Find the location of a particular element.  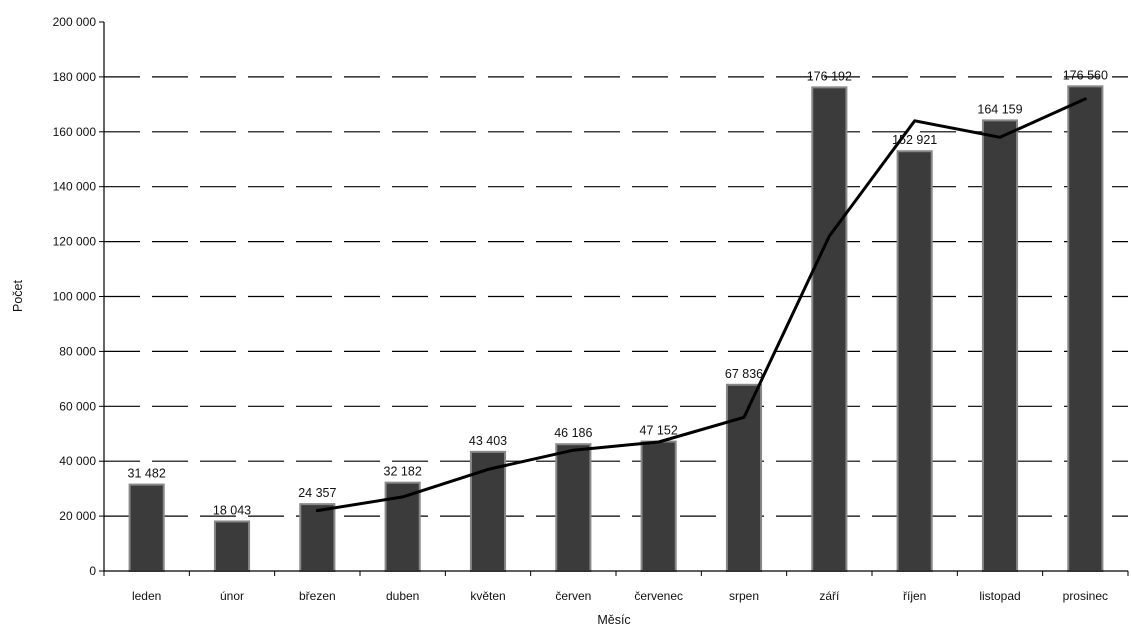

y-tick-label: 160 000 is located at coordinates (75, 132).